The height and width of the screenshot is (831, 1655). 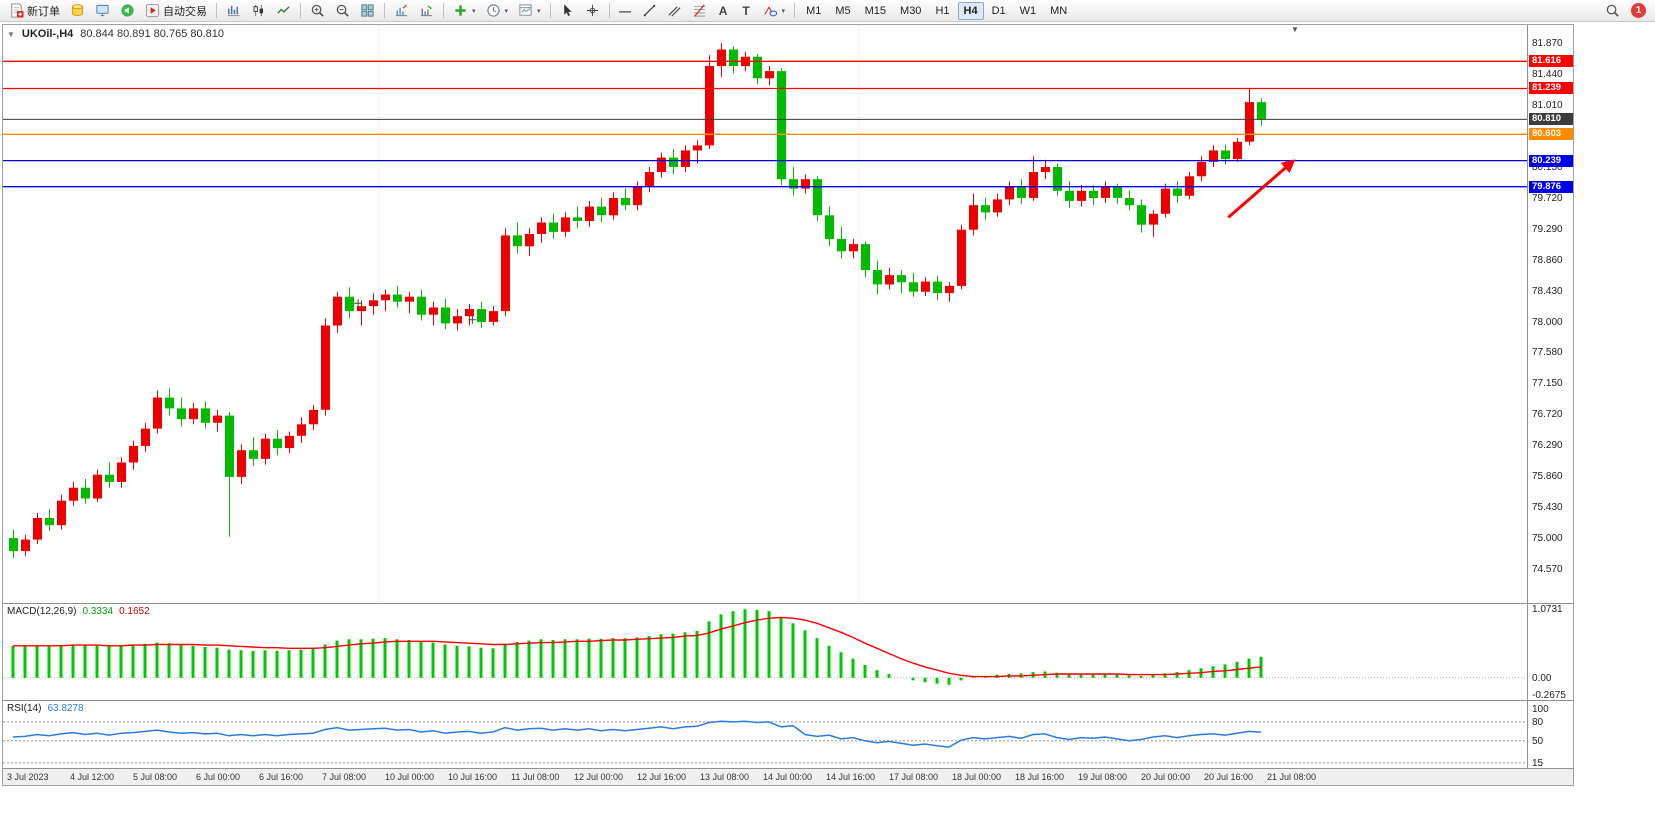 What do you see at coordinates (258, 11) in the screenshot?
I see `candlestick-chart-button` at bounding box center [258, 11].